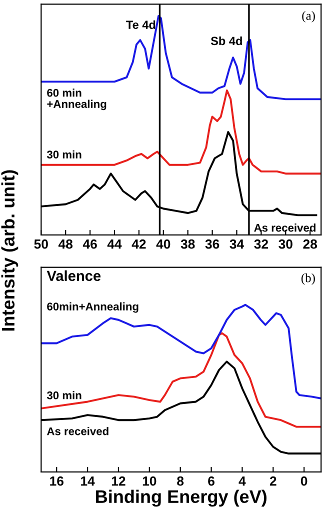 Image resolution: width=324 pixels, height=522 pixels. What do you see at coordinates (261, 244) in the screenshot?
I see `x-tick-label: 32` at bounding box center [261, 244].